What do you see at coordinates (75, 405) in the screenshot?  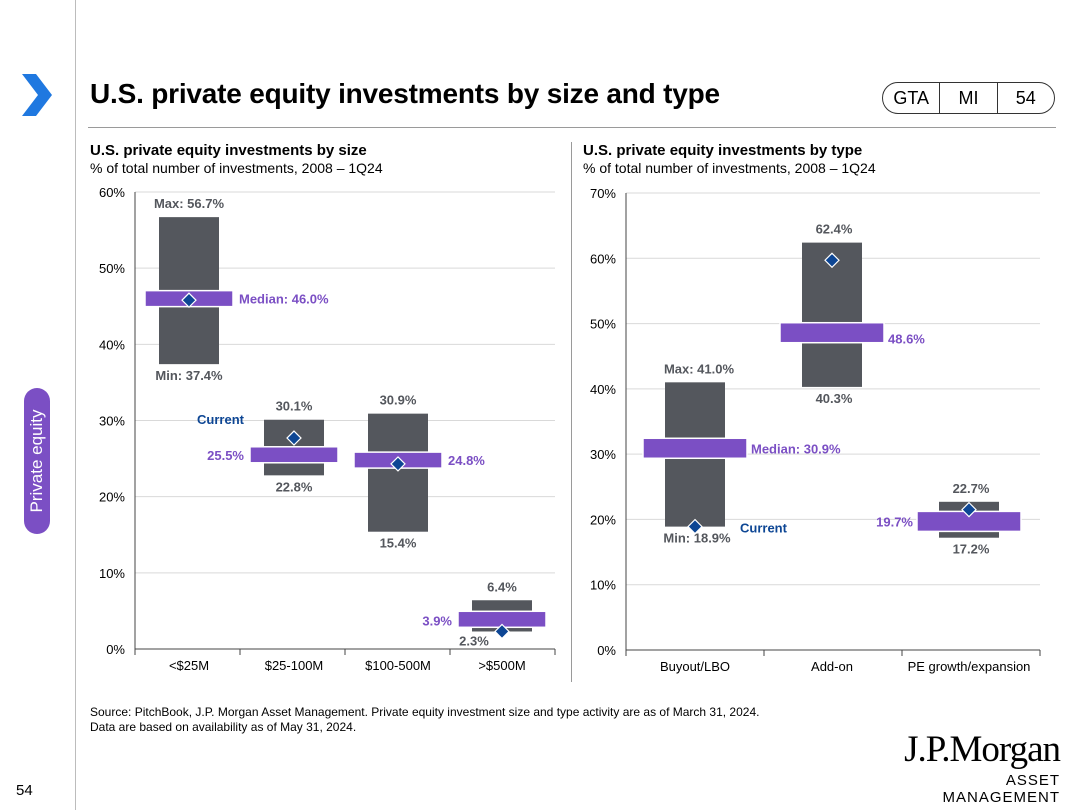 I see `left-rule` at bounding box center [75, 405].